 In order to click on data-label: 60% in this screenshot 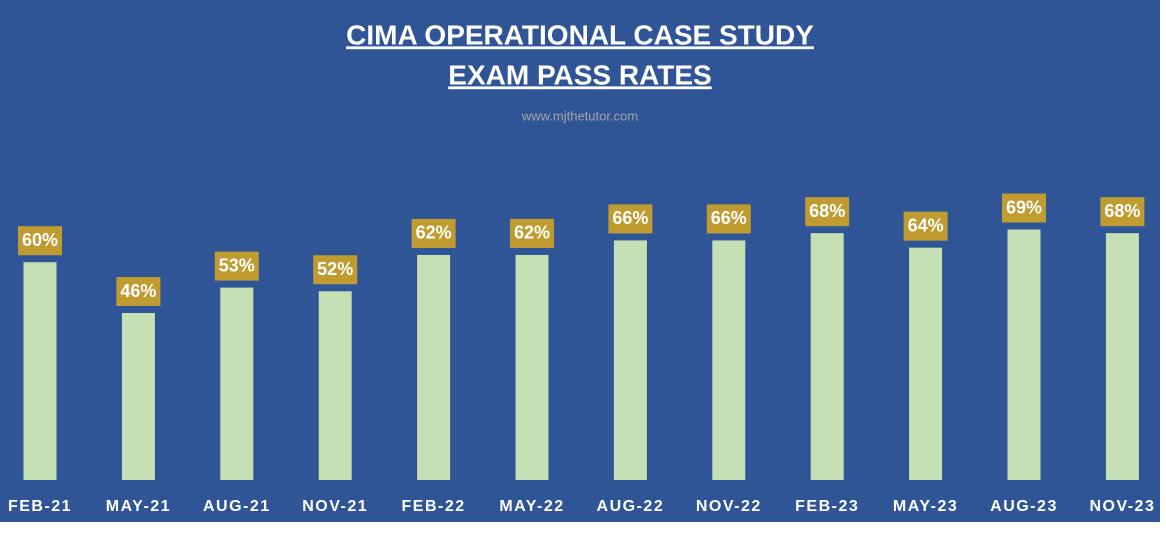, I will do `click(40, 240)`.